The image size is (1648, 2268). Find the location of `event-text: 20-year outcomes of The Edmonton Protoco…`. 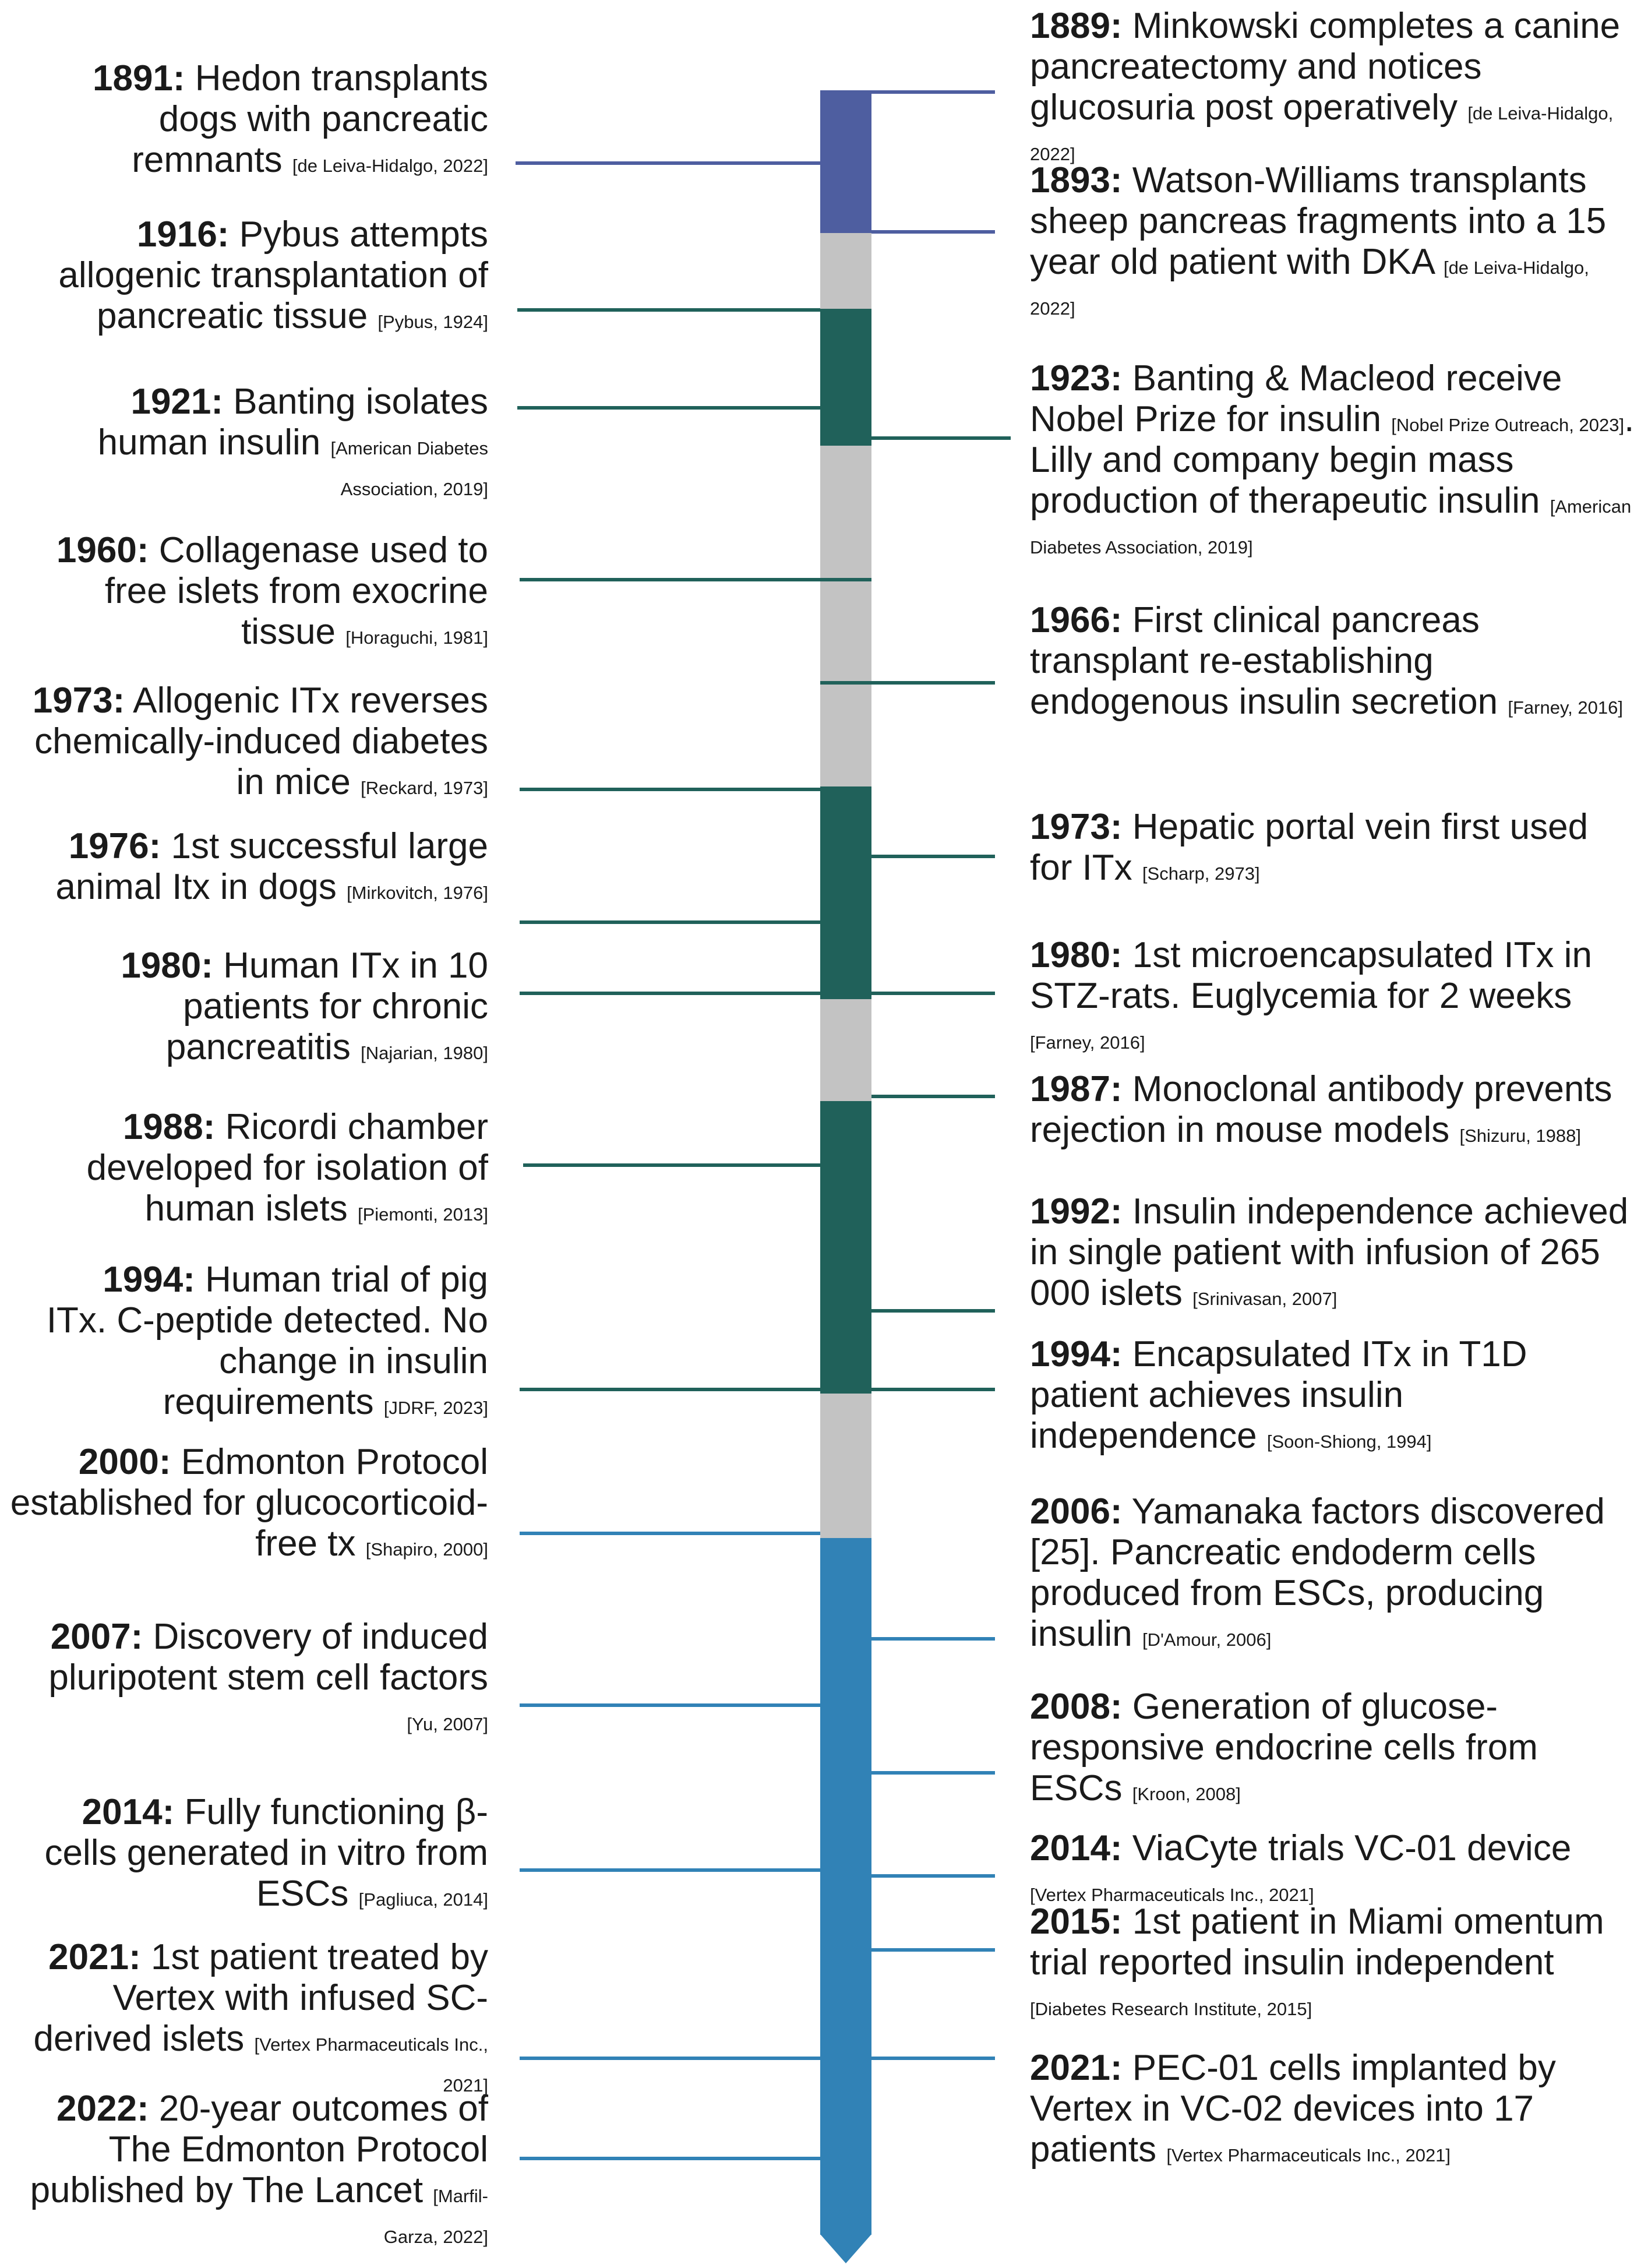

event-text: 20-year outcomes of The Edmonton Protoco… is located at coordinates (259, 2149).